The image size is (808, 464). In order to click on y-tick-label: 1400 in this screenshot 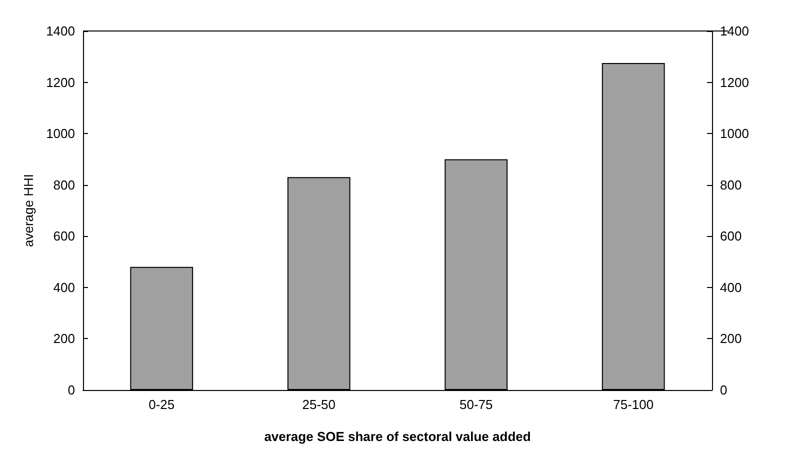, I will do `click(60, 31)`.